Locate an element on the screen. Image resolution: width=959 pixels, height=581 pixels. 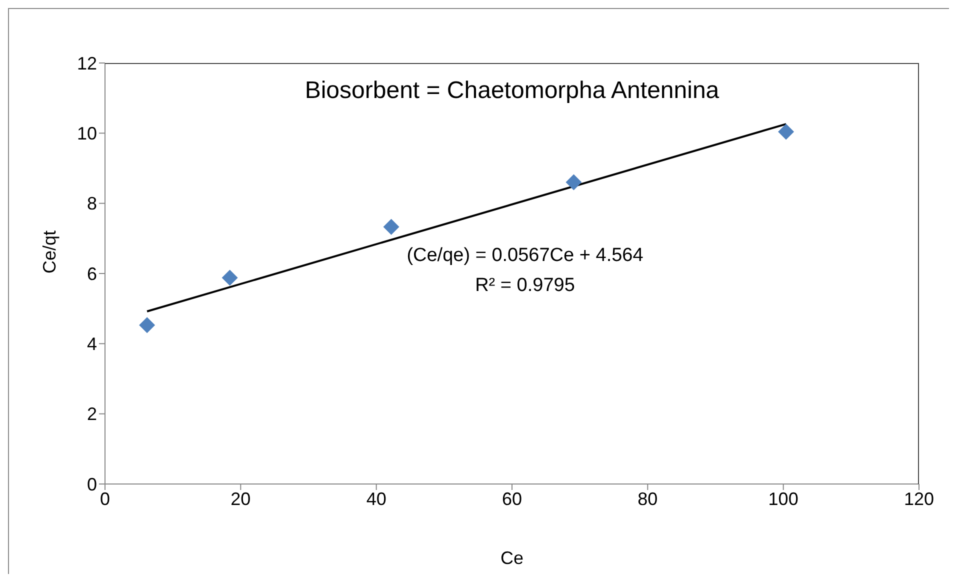
y-tick-label: 4 is located at coordinates (91, 344).